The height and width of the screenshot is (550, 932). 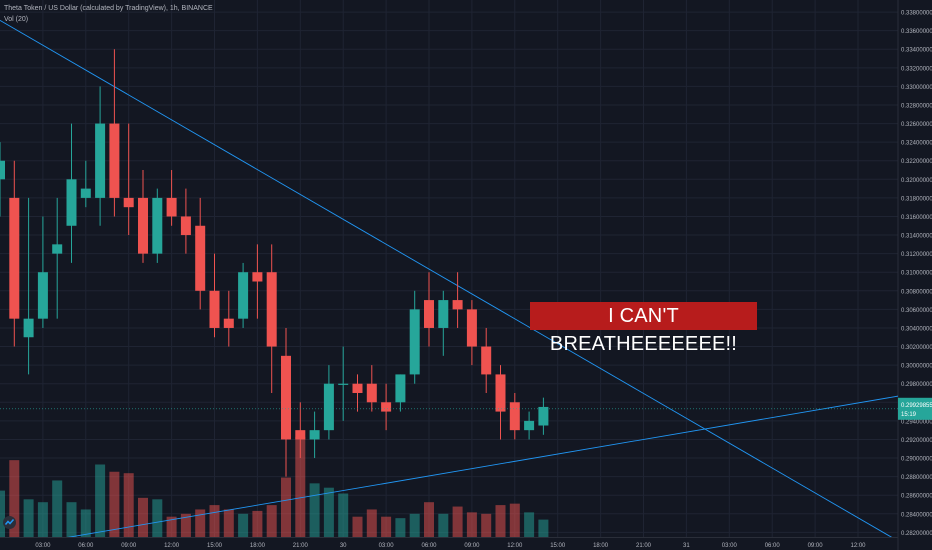 I want to click on y-tick-label: 0.28400000, so click(x=916, y=515).